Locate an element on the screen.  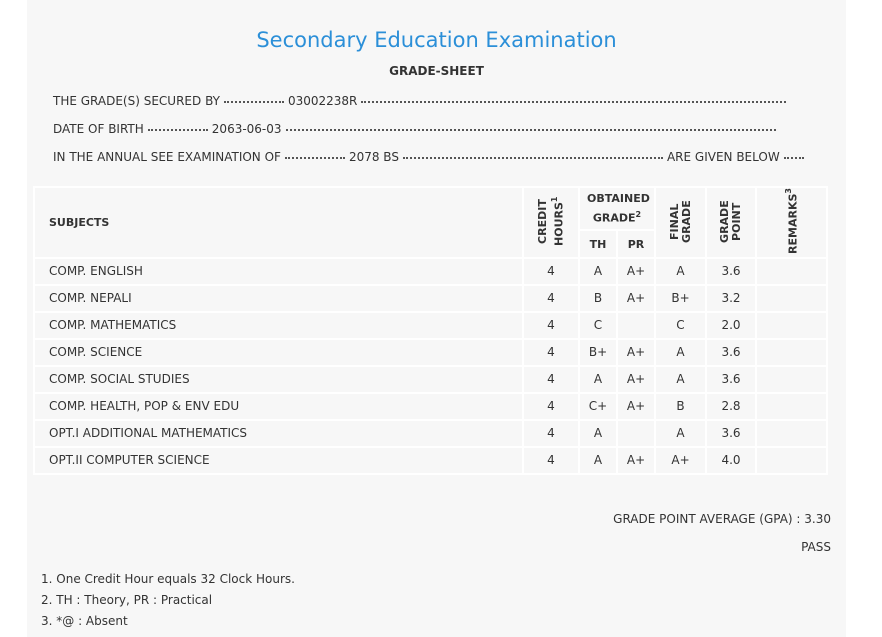
info-label: DATE OF BIRTH is located at coordinates (98, 129).